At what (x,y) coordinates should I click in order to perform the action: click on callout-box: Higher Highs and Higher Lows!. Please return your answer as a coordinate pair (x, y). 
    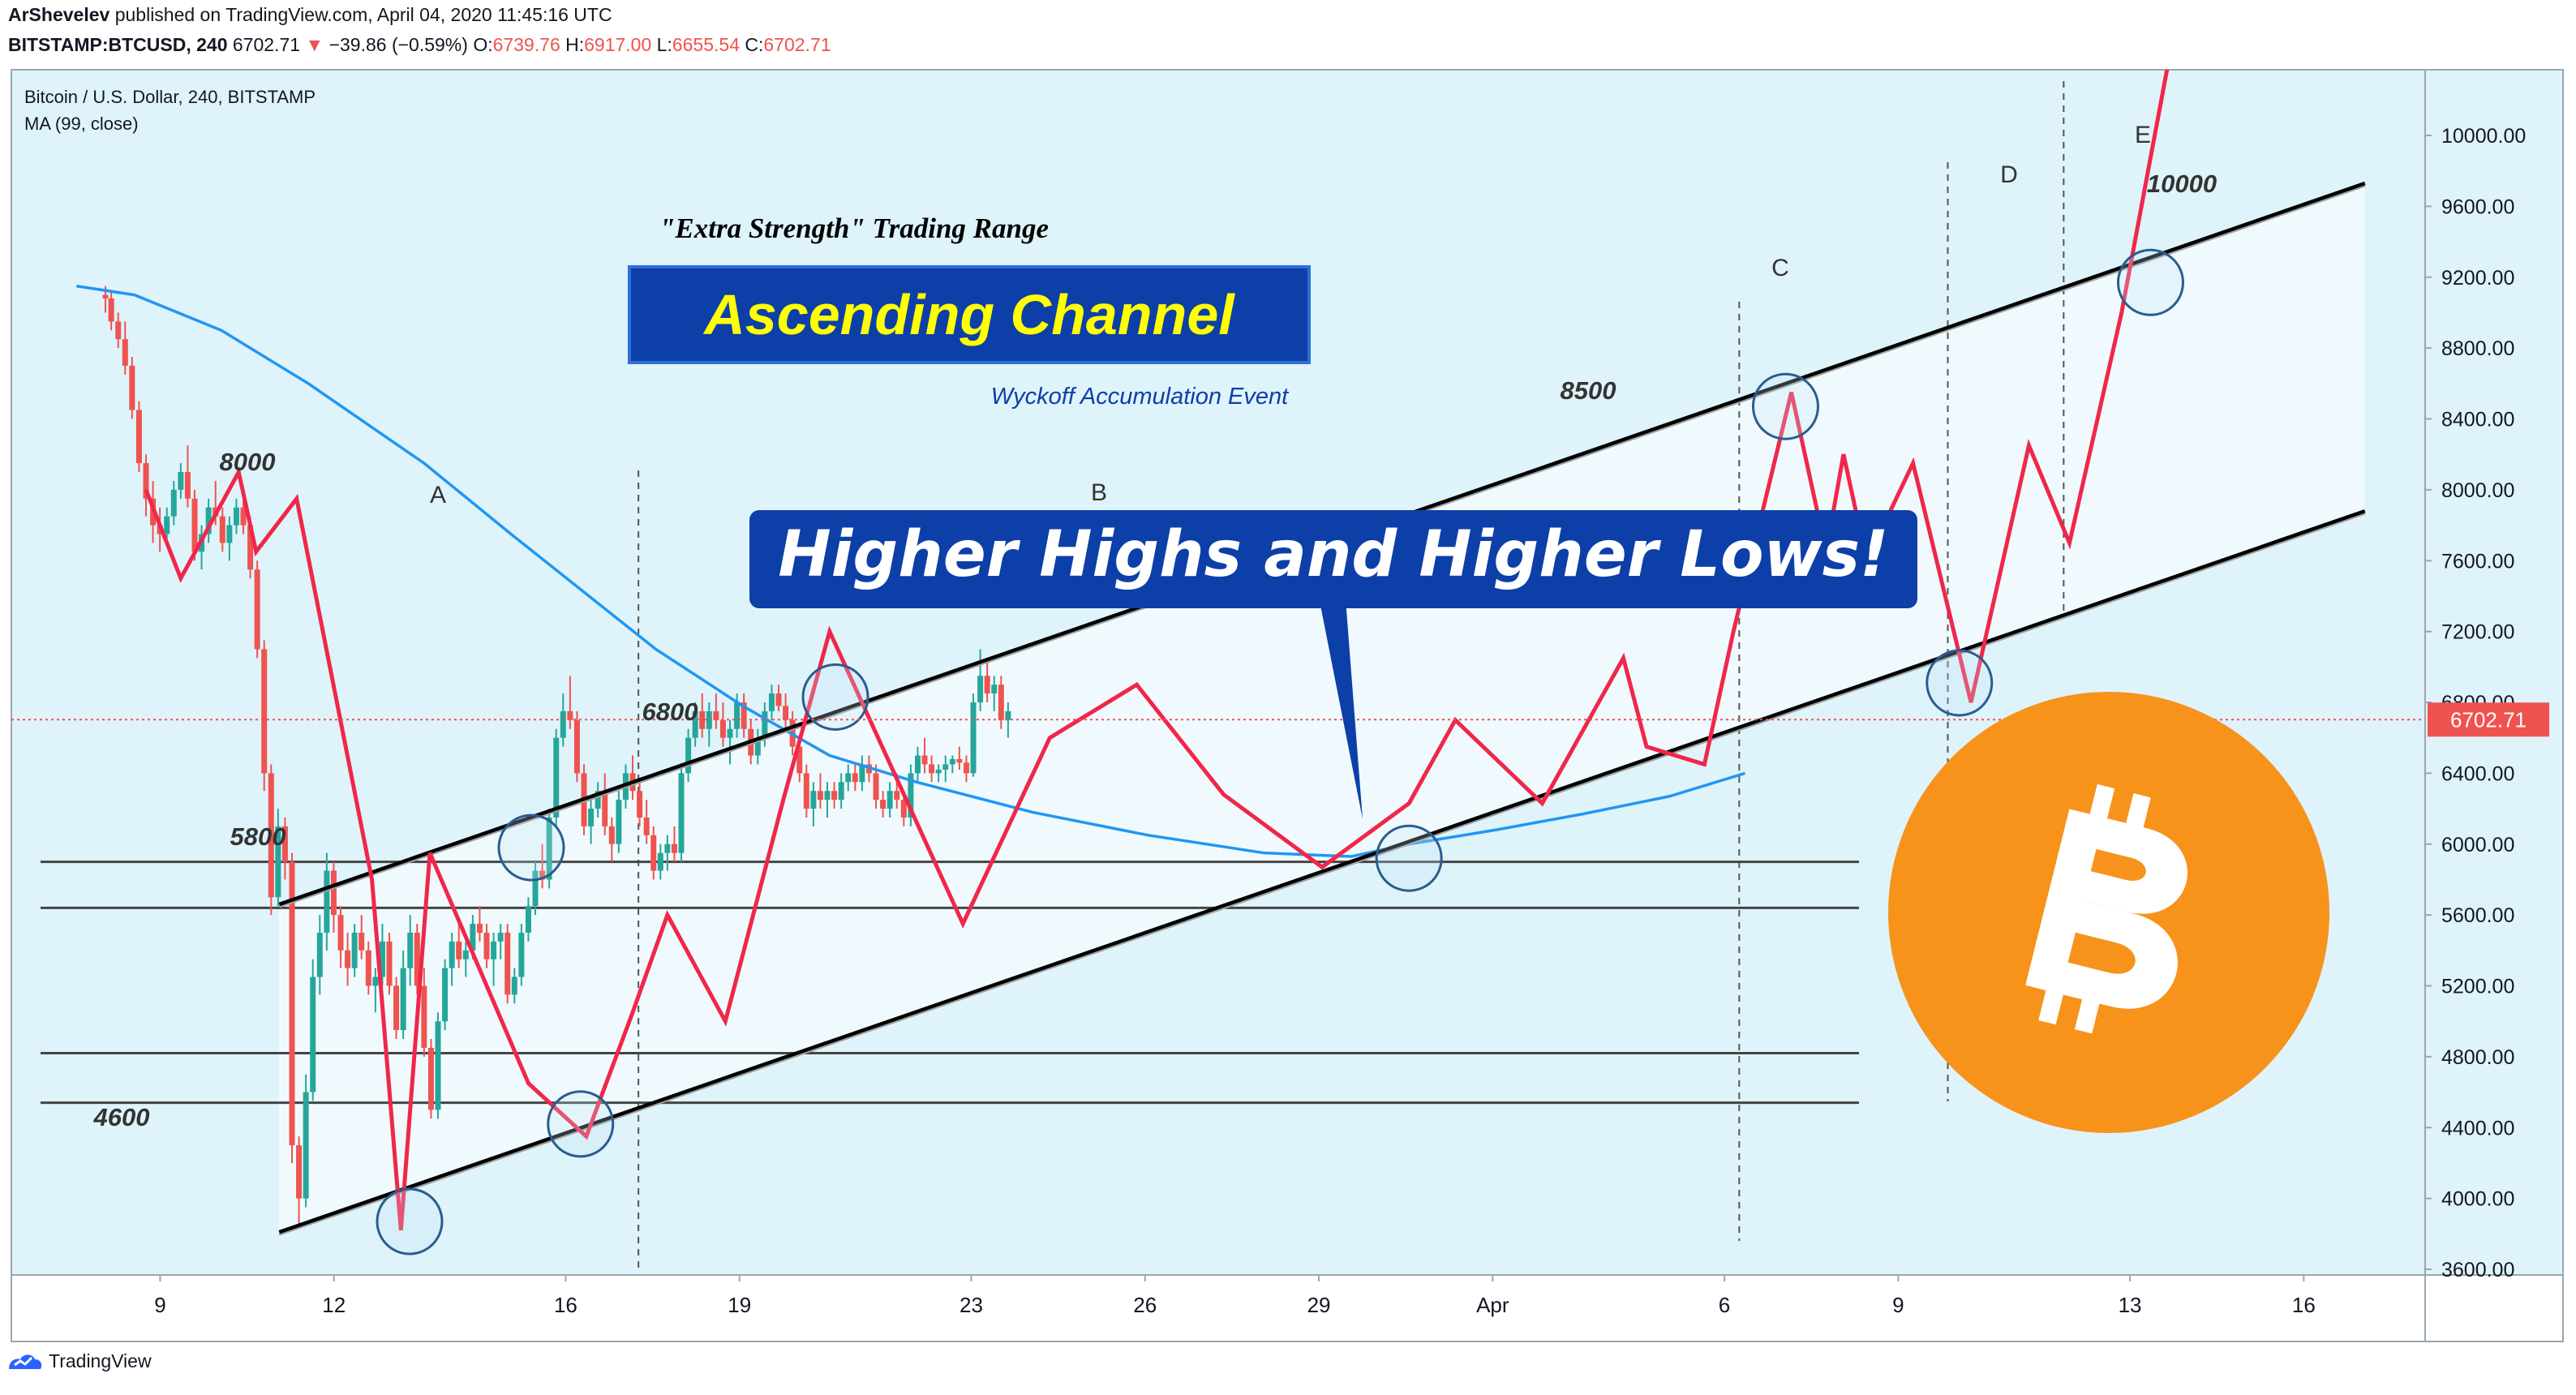
    Looking at the image, I should click on (1333, 664).